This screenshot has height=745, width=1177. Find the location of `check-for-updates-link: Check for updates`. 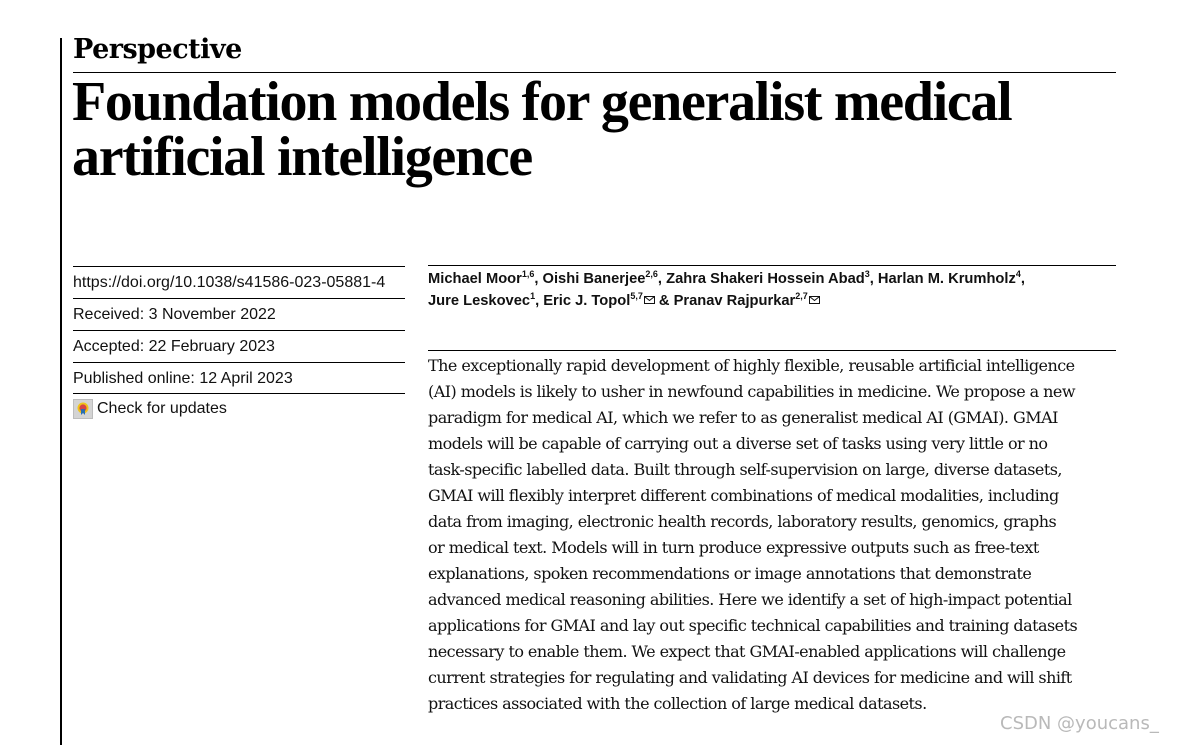

check-for-updates-link: Check for updates is located at coordinates (239, 409).